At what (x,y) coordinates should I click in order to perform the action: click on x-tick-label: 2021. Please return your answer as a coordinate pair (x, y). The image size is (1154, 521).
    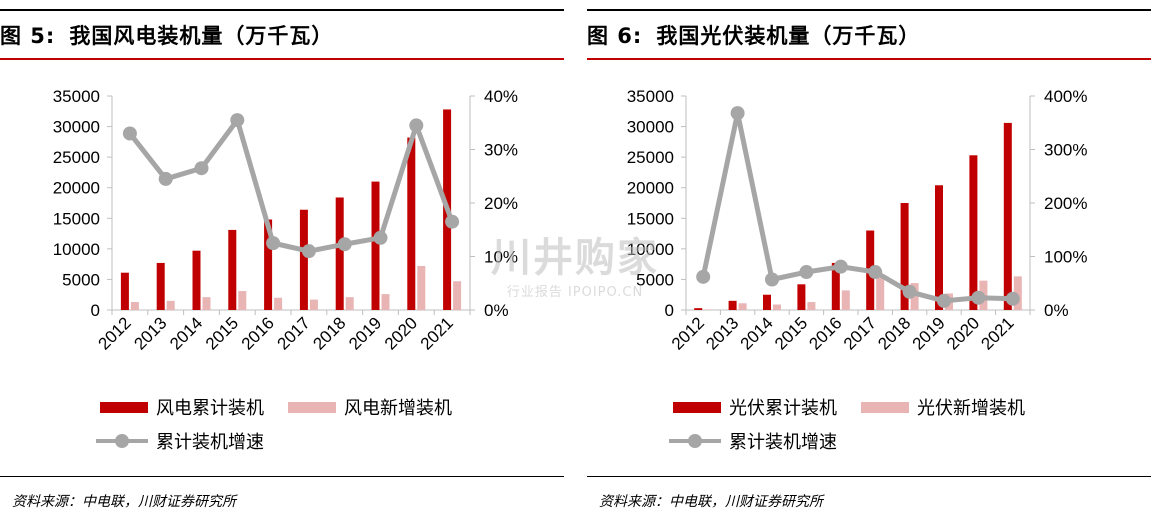
    Looking at the image, I should click on (437, 333).